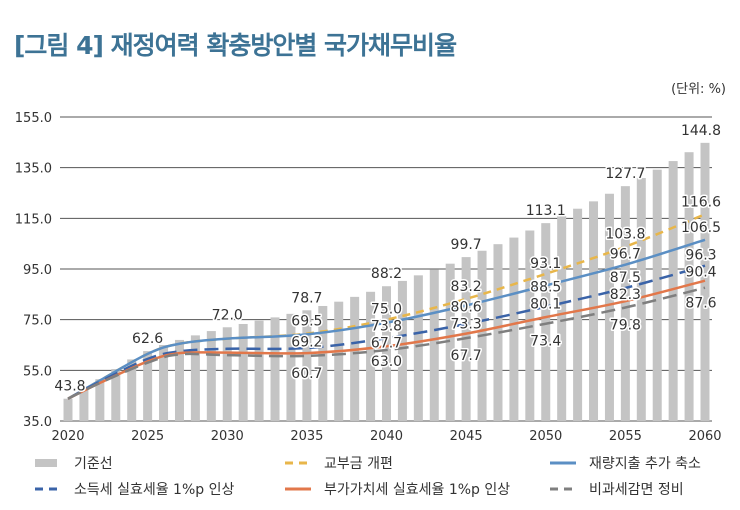 The height and width of the screenshot is (510, 740). What do you see at coordinates (466, 324) in the screenshot?
I see `line-data-label: 73.3` at bounding box center [466, 324].